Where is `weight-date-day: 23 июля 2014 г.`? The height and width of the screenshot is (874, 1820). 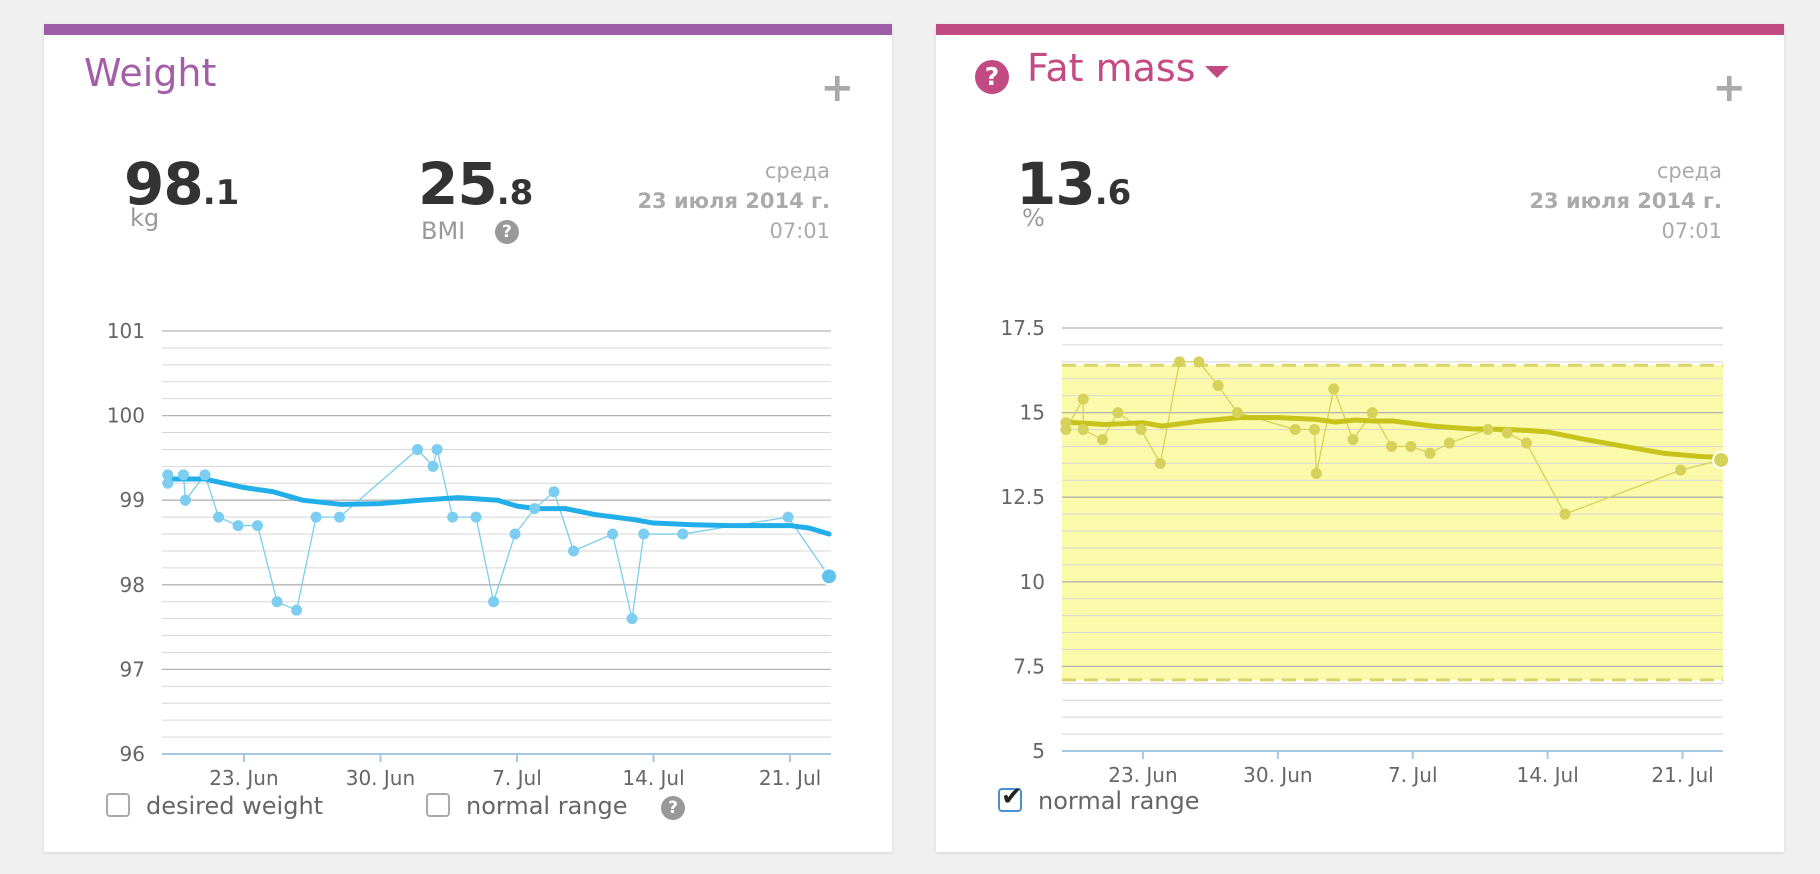
weight-date-day: 23 июля 2014 г. is located at coordinates (733, 201).